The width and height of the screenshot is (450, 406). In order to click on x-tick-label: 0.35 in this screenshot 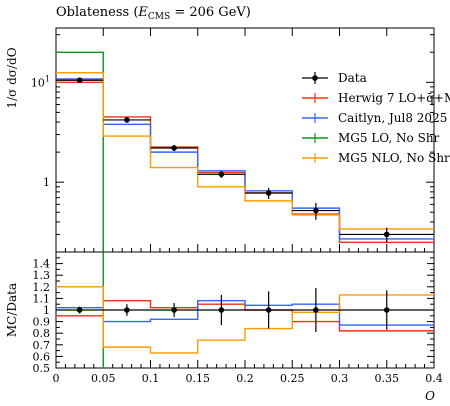, I will do `click(387, 378)`.